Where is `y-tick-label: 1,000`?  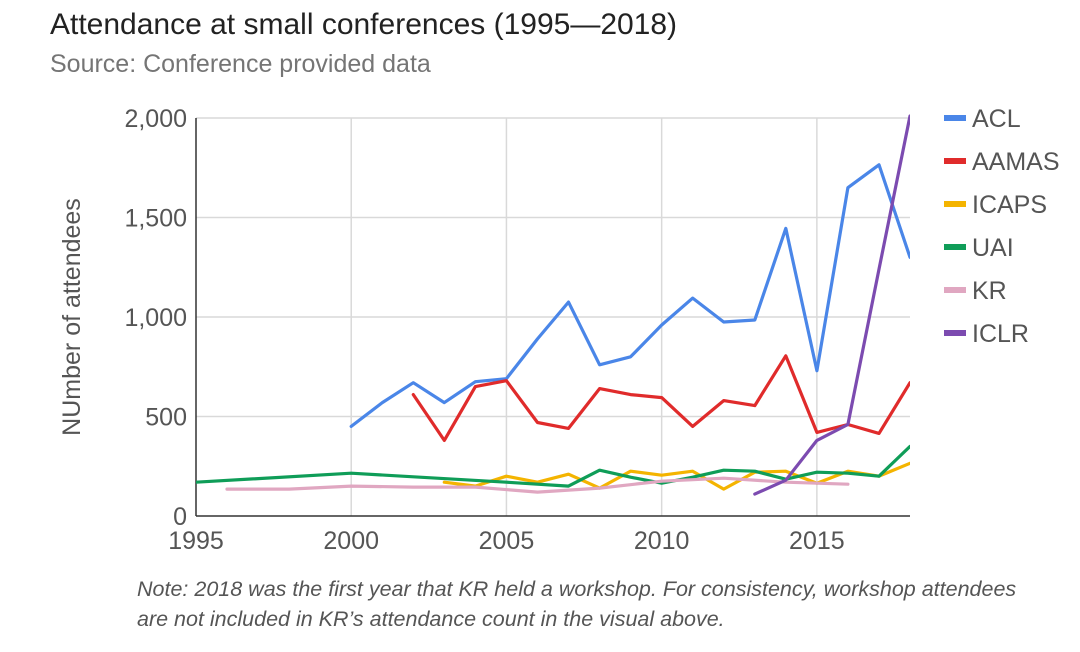
y-tick-label: 1,000 is located at coordinates (155, 318).